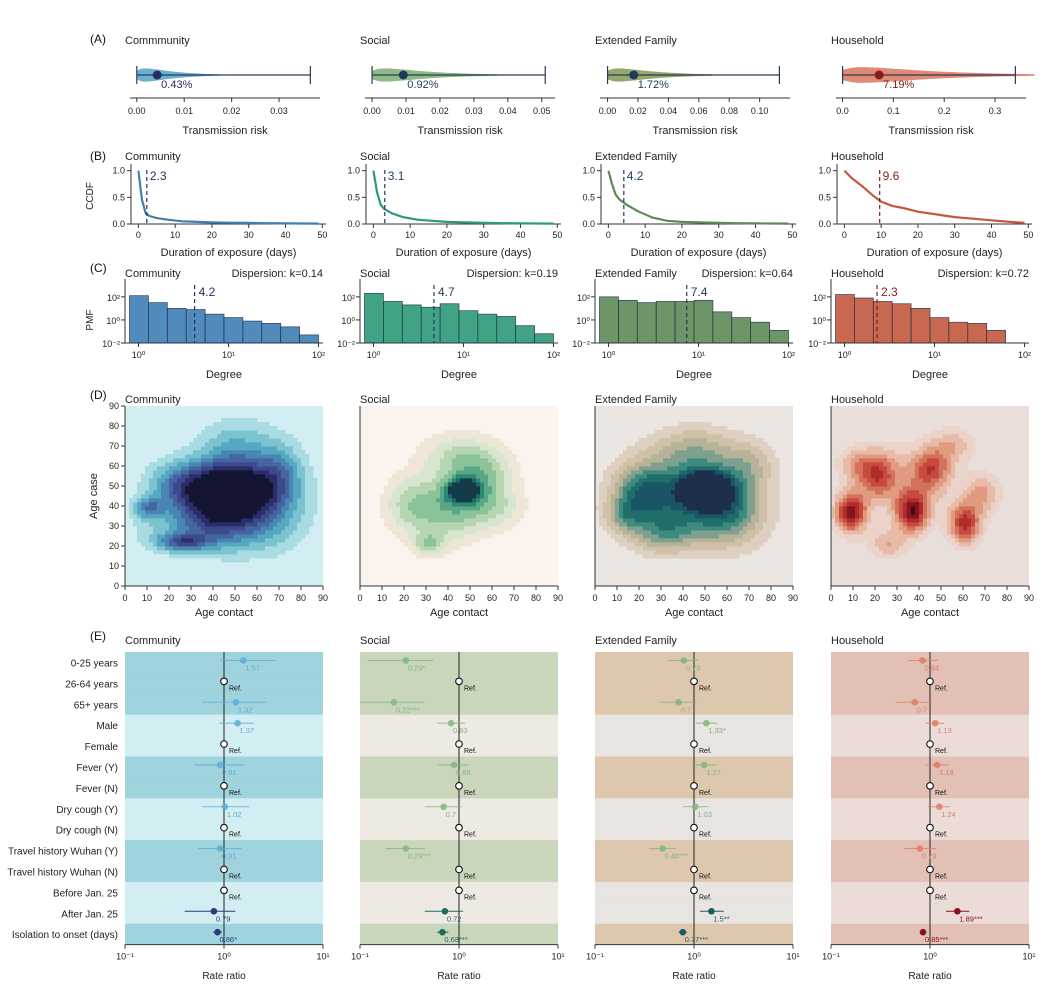 This screenshot has width=1049, height=987. What do you see at coordinates (372, 111) in the screenshot?
I see `x-tick-label: 0.00` at bounding box center [372, 111].